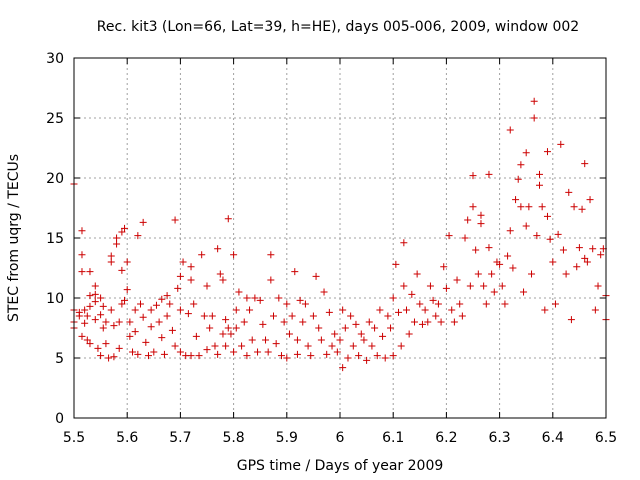 The image size is (640, 480). Describe the element at coordinates (55, 299) in the screenshot. I see `y-tick-label: 10` at that location.